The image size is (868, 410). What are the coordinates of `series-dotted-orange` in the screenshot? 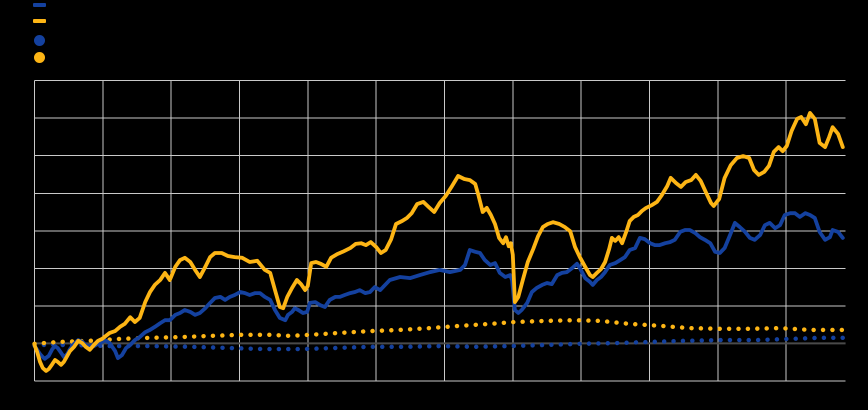 It's located at (438, 332).